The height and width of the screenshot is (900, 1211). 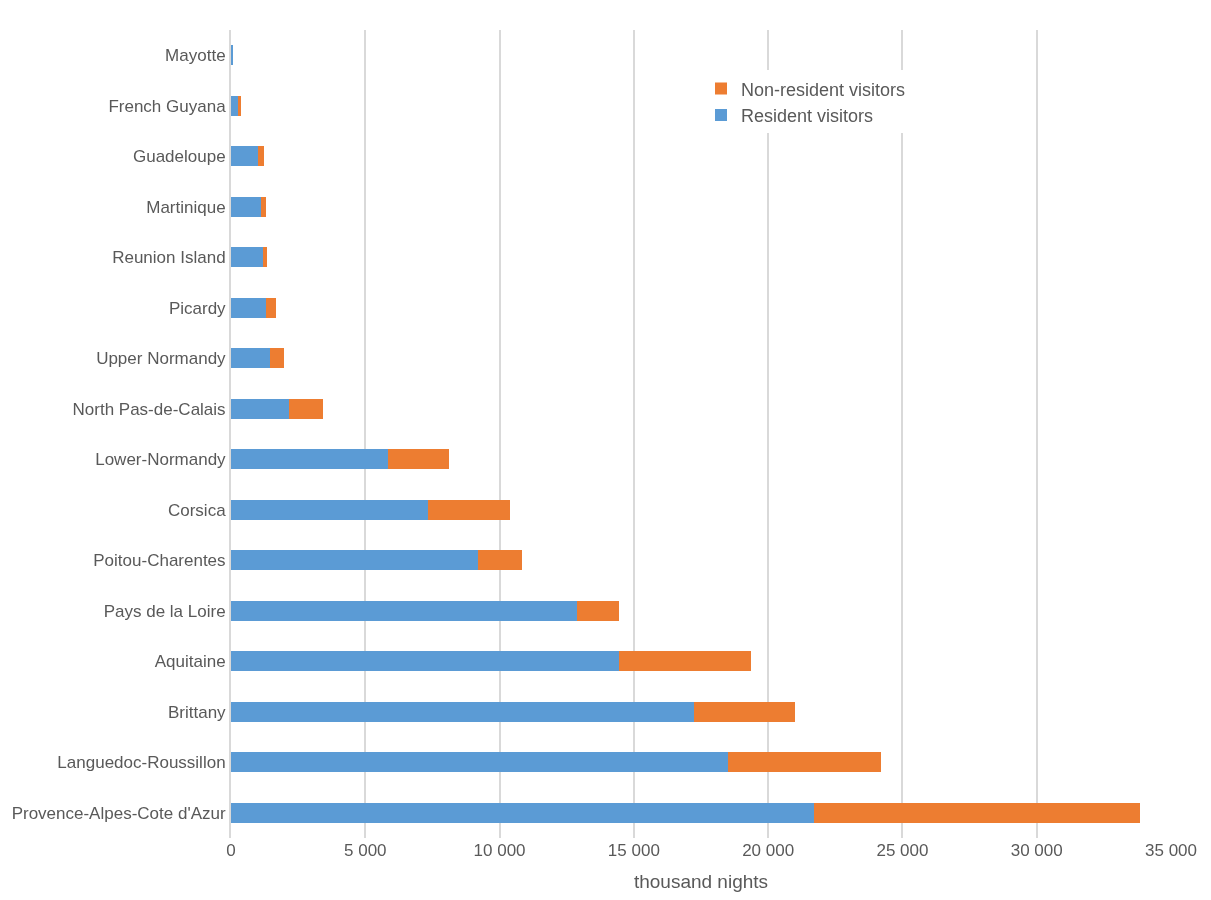 What do you see at coordinates (197, 308) in the screenshot?
I see `y-tick-label: Picardy` at bounding box center [197, 308].